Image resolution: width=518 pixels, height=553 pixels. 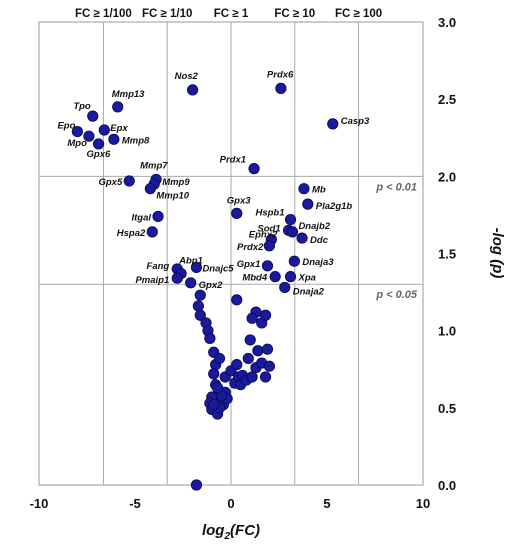 I want to click on point-label-xpa: Xpa, so click(x=307, y=278).